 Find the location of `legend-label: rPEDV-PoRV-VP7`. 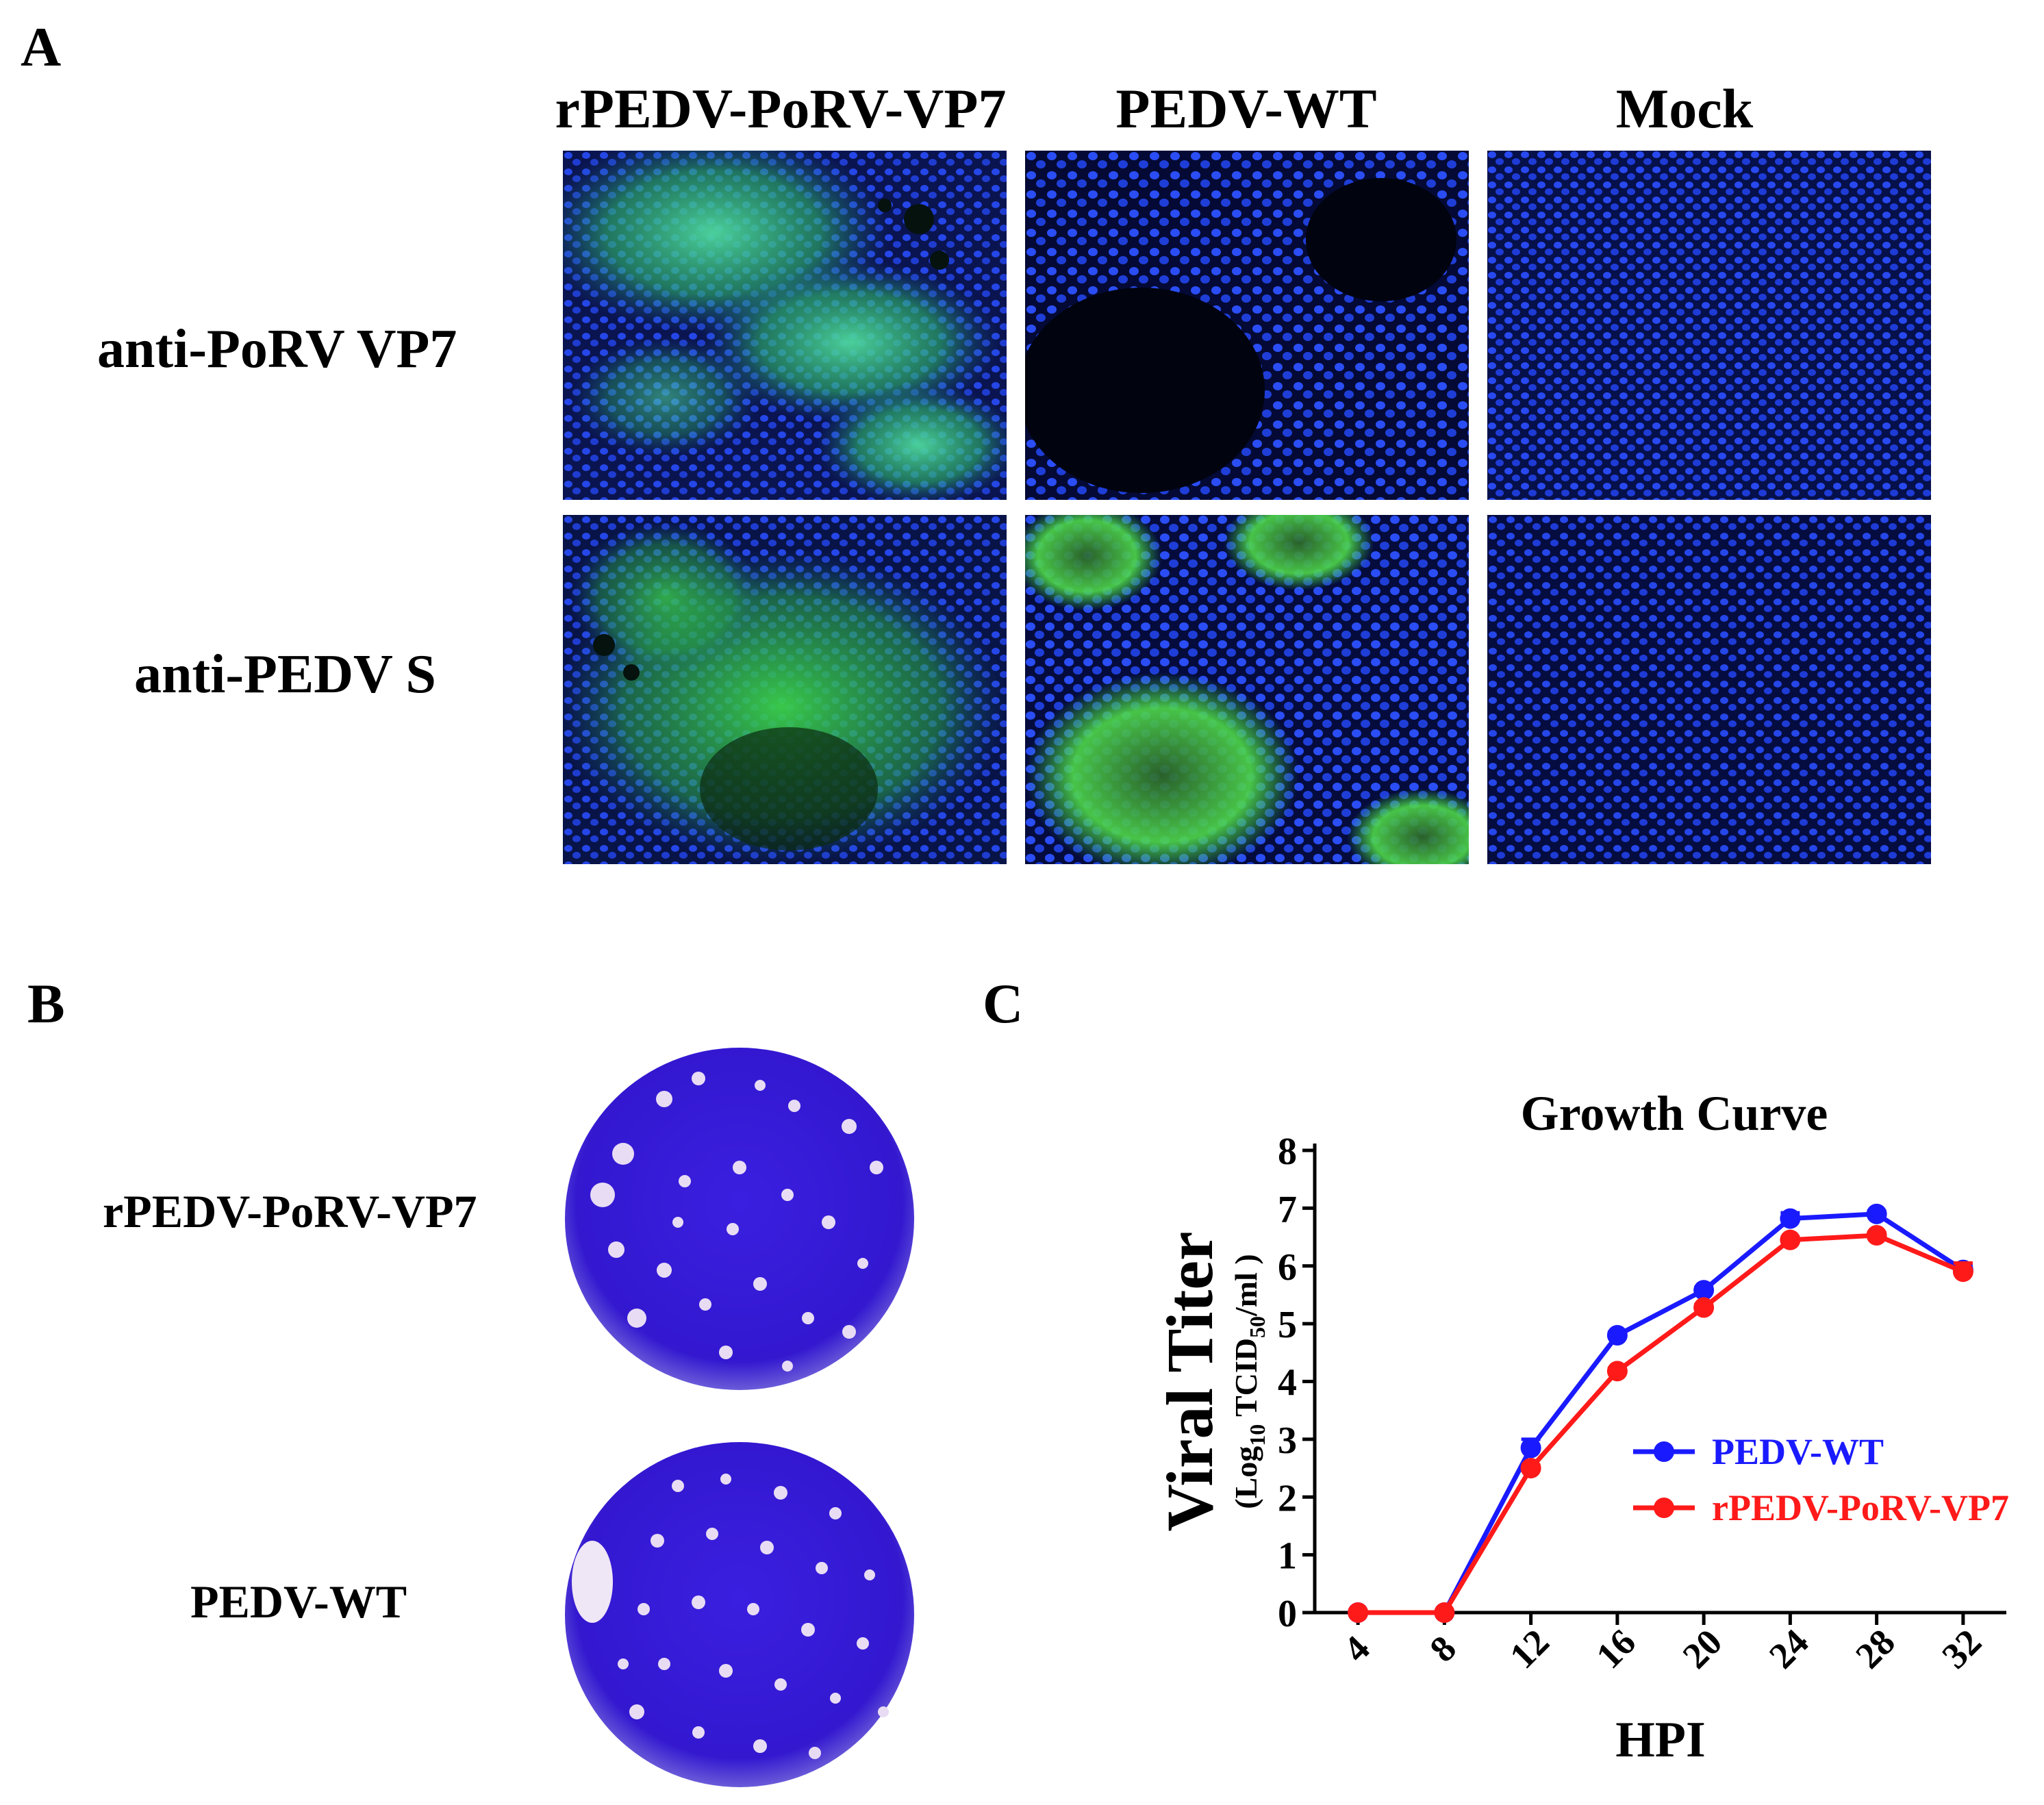

legend-label: rPEDV-PoRV-VP7 is located at coordinates (1860, 1507).